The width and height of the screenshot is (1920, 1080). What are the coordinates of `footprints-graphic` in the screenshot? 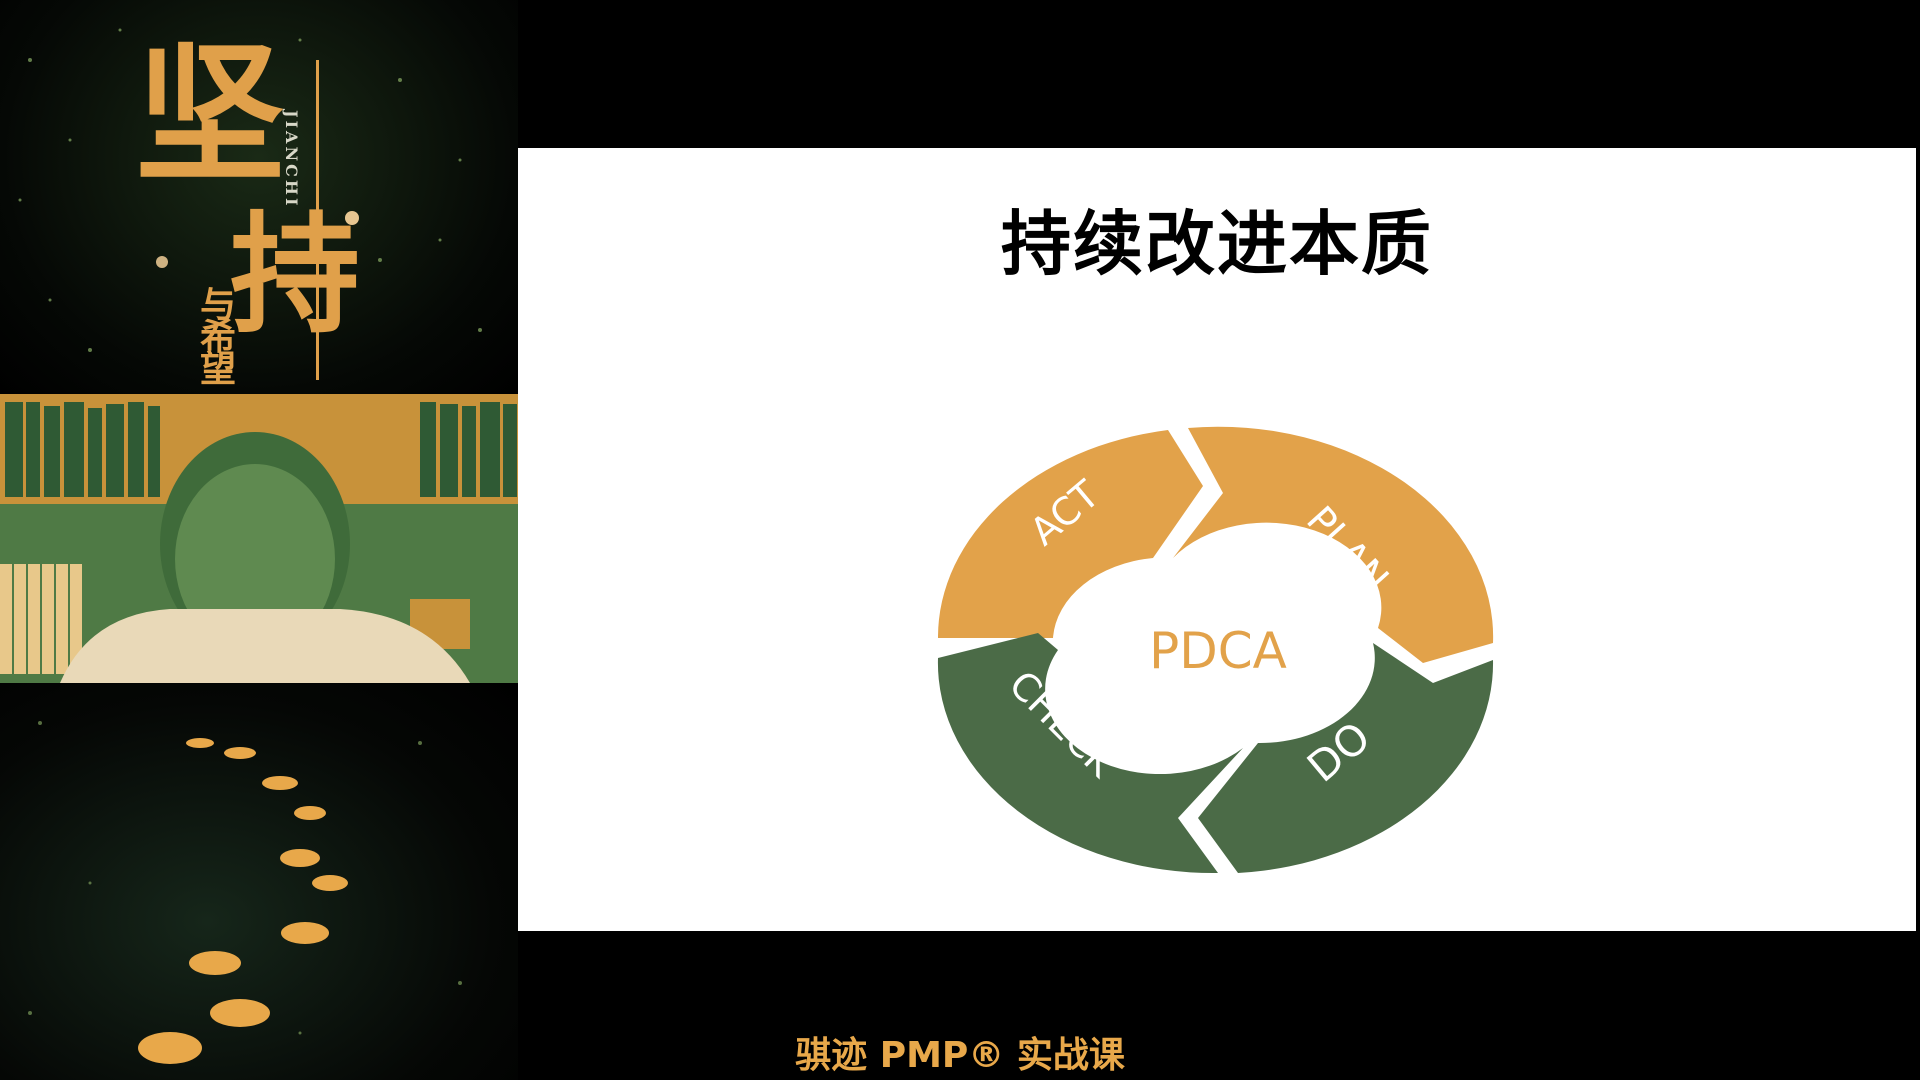 It's located at (245, 892).